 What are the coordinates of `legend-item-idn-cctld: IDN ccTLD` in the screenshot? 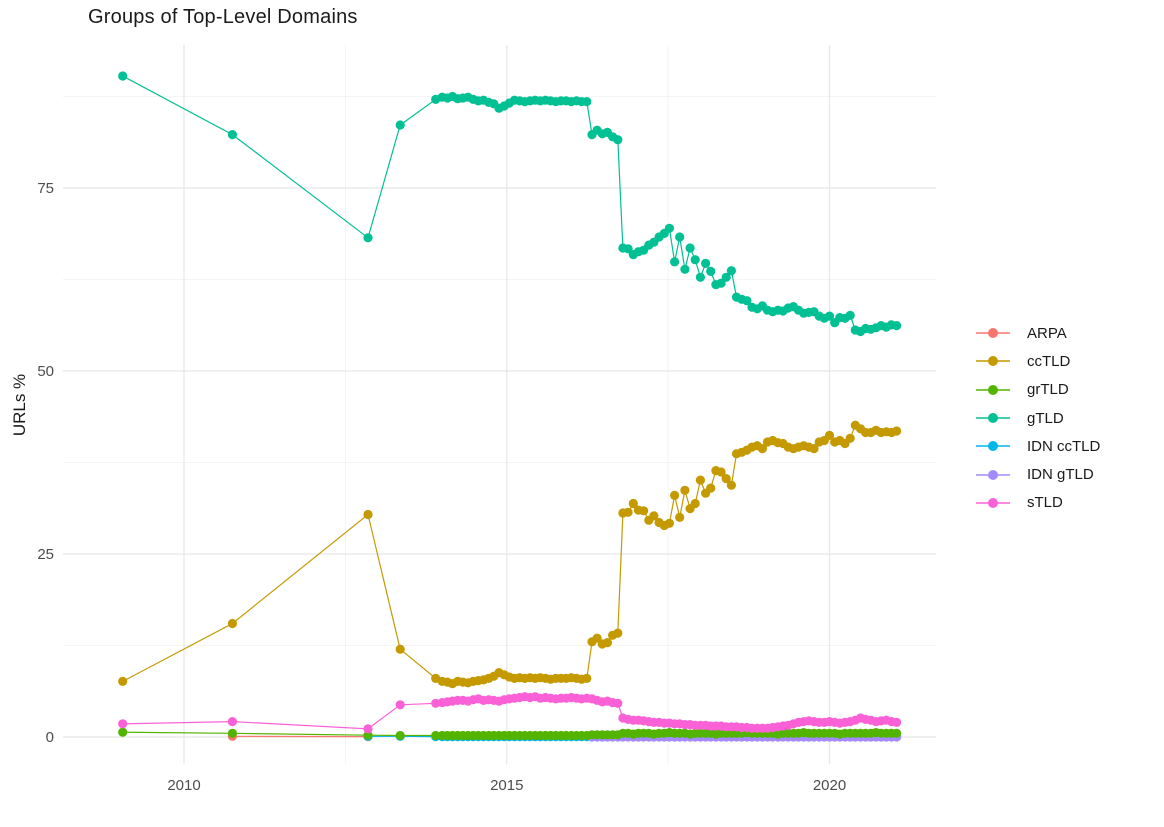 It's located at (1037, 446).